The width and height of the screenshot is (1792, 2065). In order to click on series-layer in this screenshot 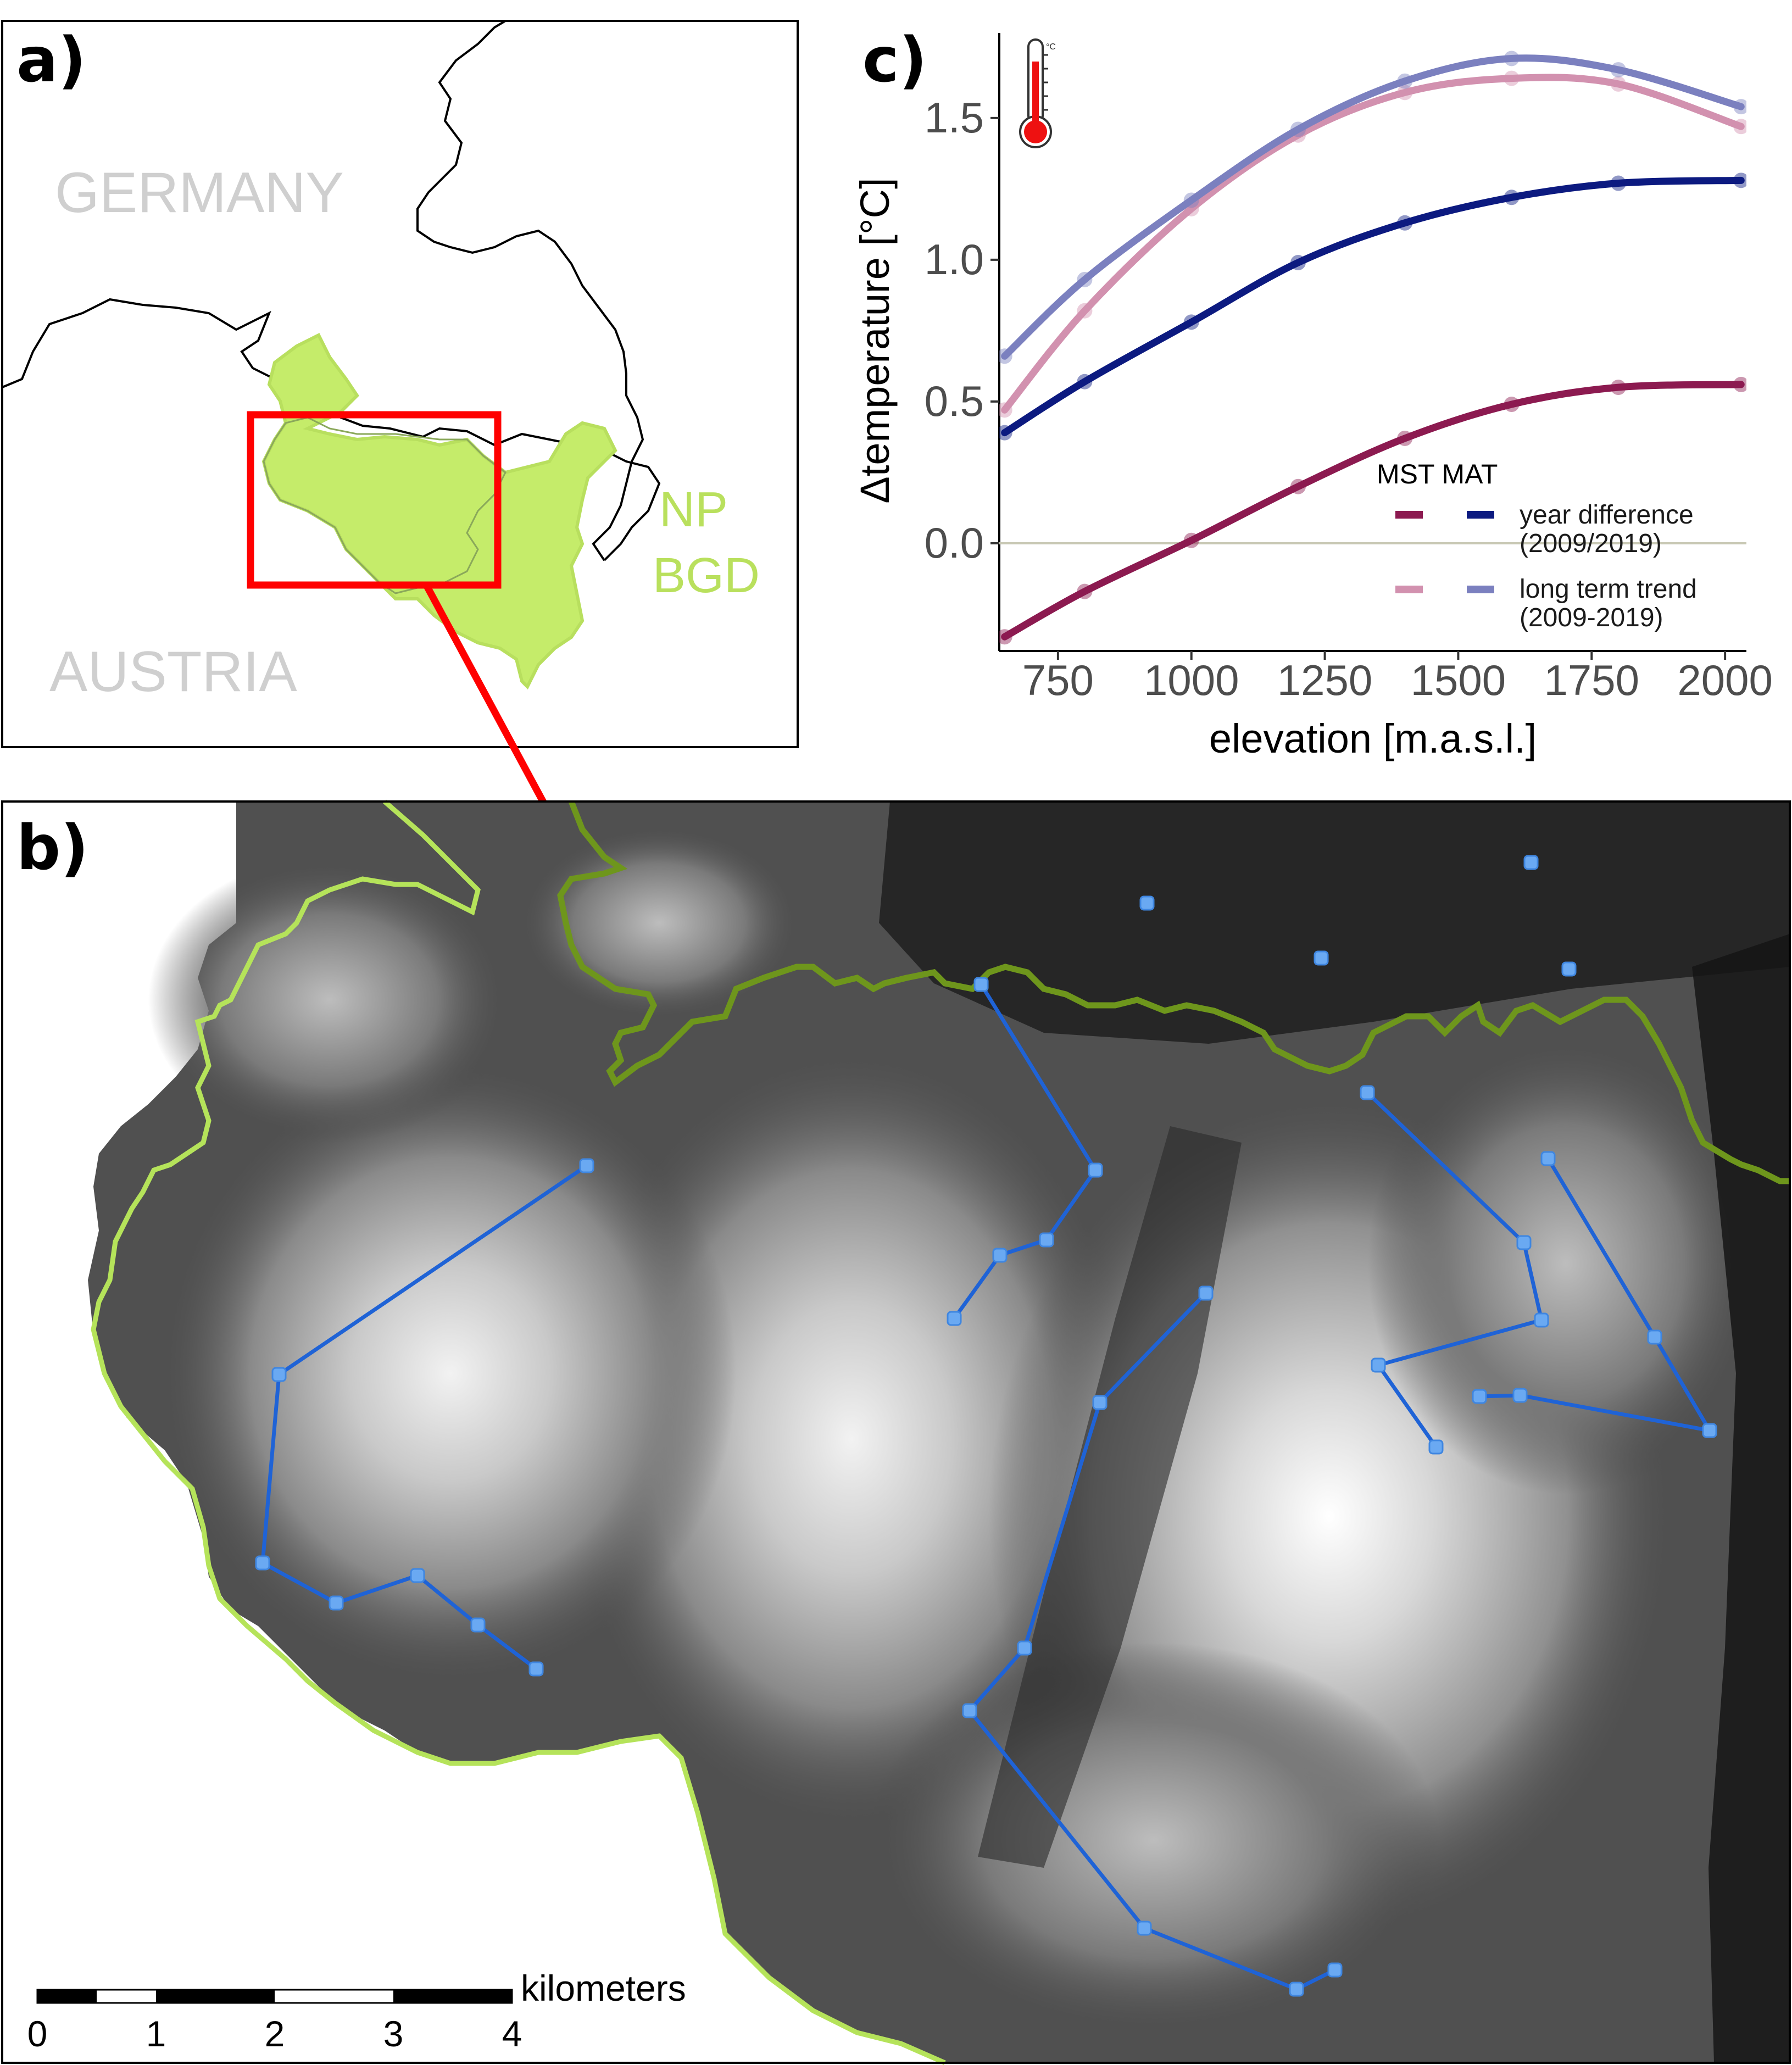, I will do `click(1372, 348)`.